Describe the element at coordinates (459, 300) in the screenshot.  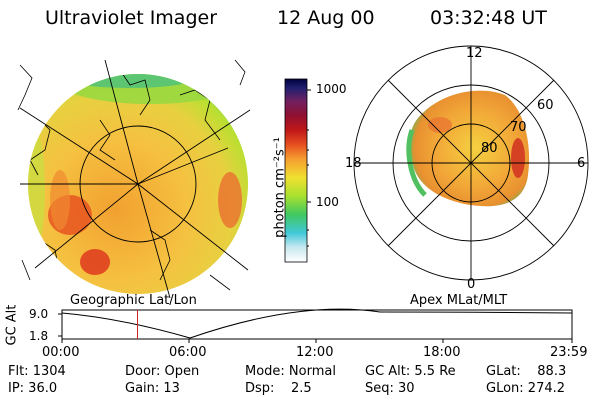
I see `polar-panel-caption: Apex MLat/MLT` at that location.